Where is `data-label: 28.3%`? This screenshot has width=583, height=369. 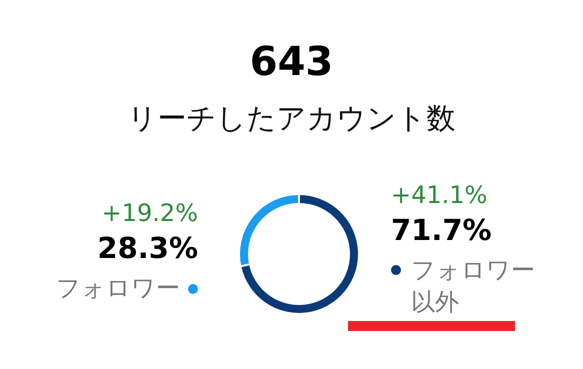 data-label: 28.3% is located at coordinates (147, 248).